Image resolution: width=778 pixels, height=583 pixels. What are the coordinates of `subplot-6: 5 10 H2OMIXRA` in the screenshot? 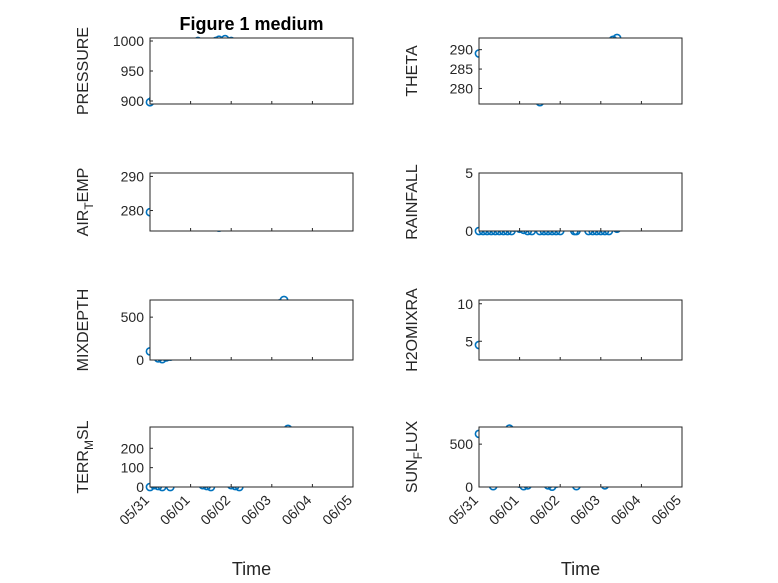 It's located at (543, 330).